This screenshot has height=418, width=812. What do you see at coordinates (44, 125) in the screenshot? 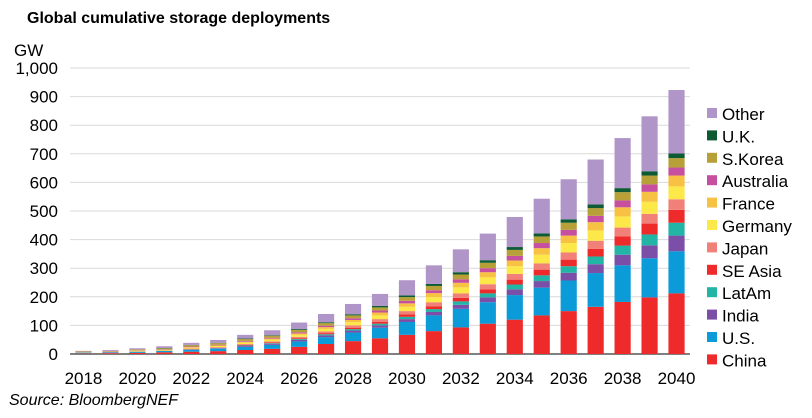
I see `y-tick-label: 800` at bounding box center [44, 125].